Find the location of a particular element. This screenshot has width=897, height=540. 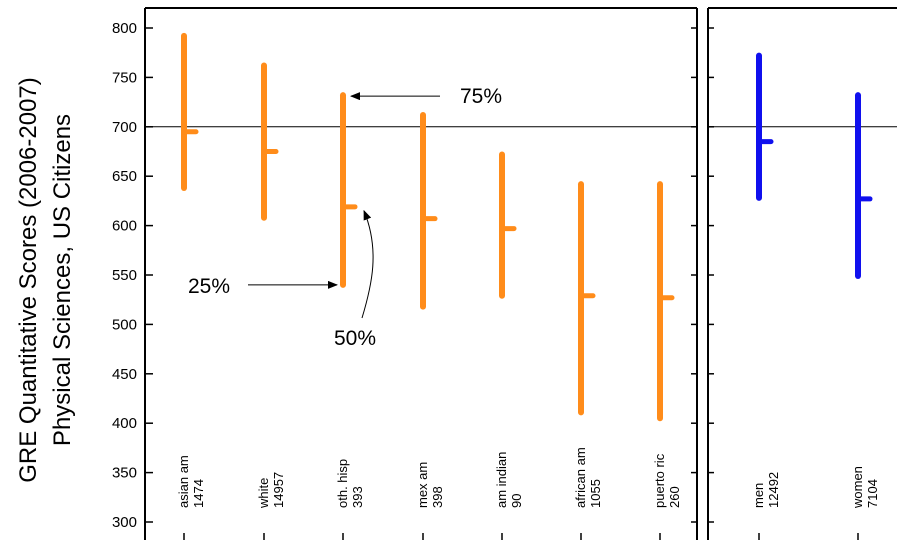

category-name: white is located at coordinates (263, 493).